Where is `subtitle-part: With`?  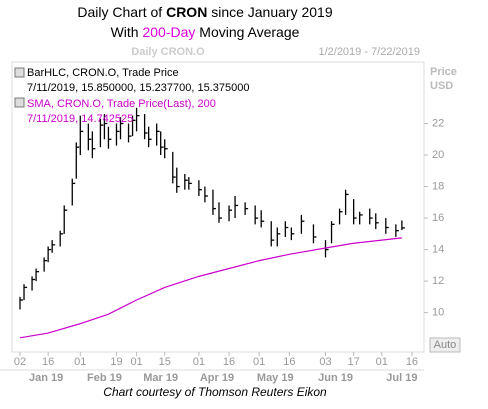
subtitle-part: With is located at coordinates (127, 32).